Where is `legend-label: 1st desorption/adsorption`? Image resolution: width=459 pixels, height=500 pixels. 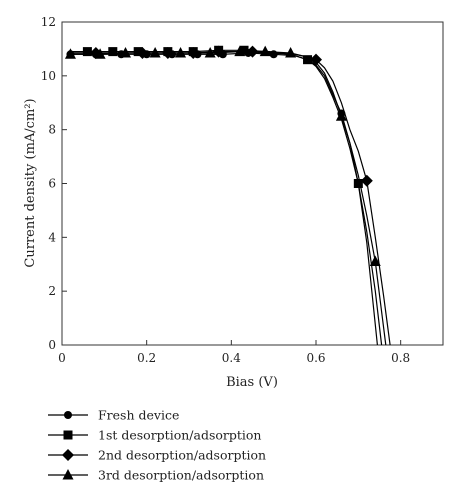 legend-label: 1st desorption/adsorption is located at coordinates (179, 435).